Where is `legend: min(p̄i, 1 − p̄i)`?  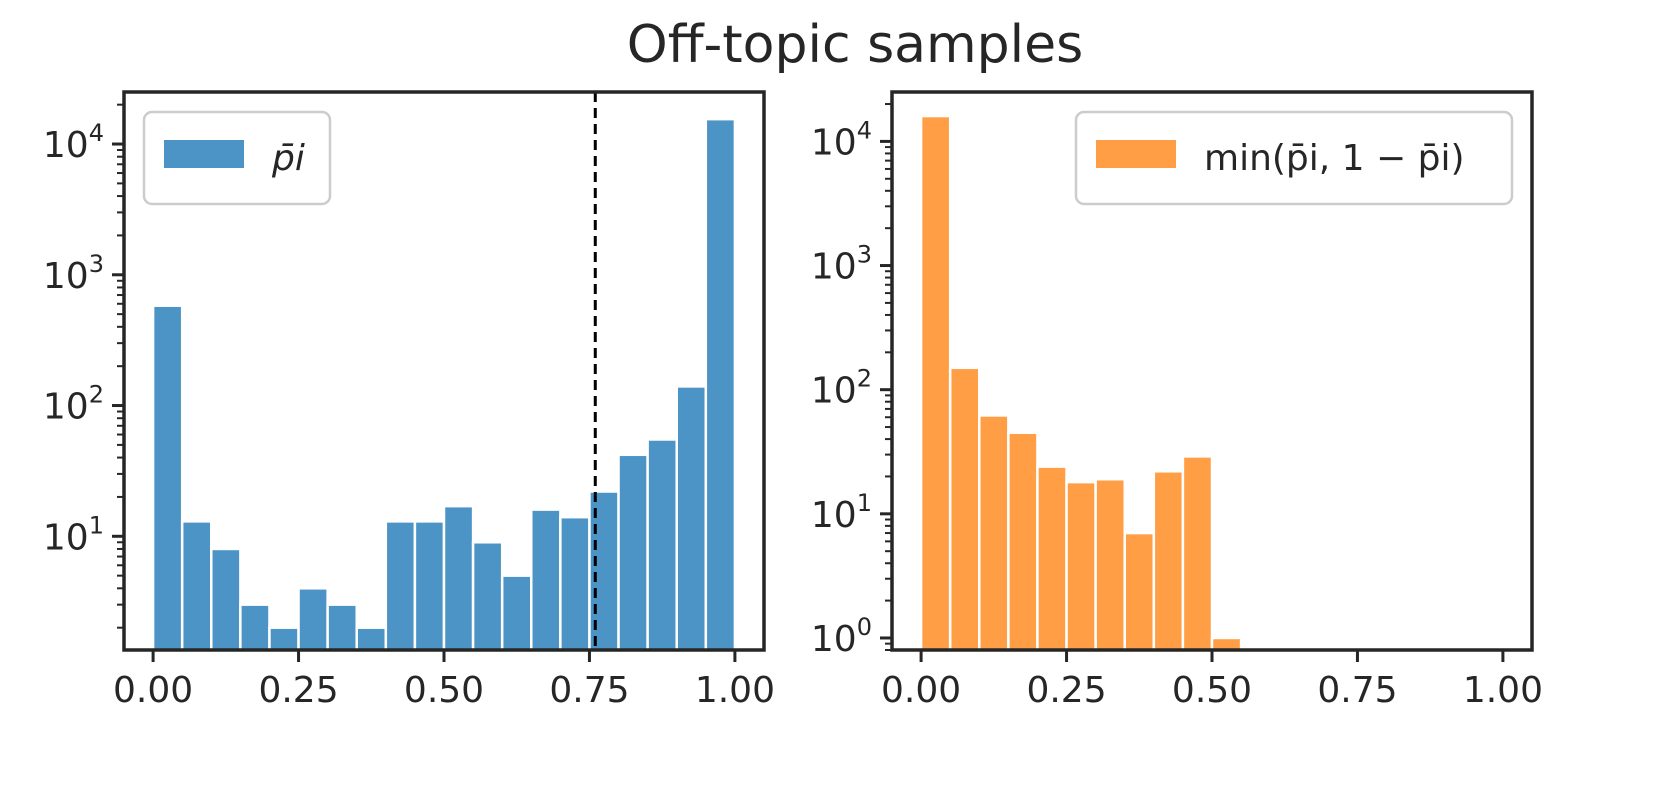 legend: min(p̄i, 1 − p̄i) is located at coordinates (1294, 158).